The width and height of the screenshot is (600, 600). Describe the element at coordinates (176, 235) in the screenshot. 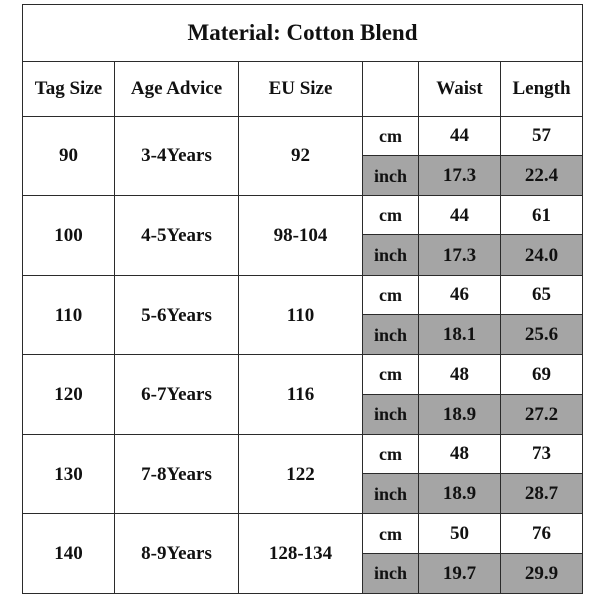

I see `age-advice-cell: 4-5Years` at that location.